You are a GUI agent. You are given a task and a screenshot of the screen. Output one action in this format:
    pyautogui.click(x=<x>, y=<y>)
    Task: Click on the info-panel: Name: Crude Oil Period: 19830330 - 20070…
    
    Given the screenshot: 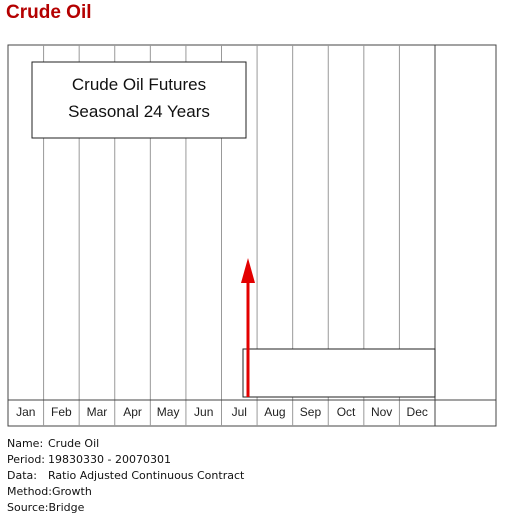 What is the action you would take?
    pyautogui.click(x=125, y=476)
    